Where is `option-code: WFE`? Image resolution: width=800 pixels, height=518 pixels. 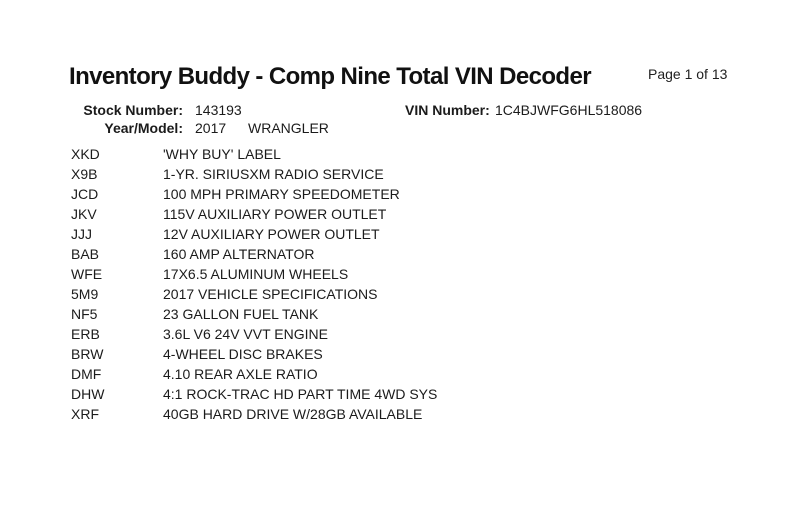
option-code: WFE is located at coordinates (87, 274).